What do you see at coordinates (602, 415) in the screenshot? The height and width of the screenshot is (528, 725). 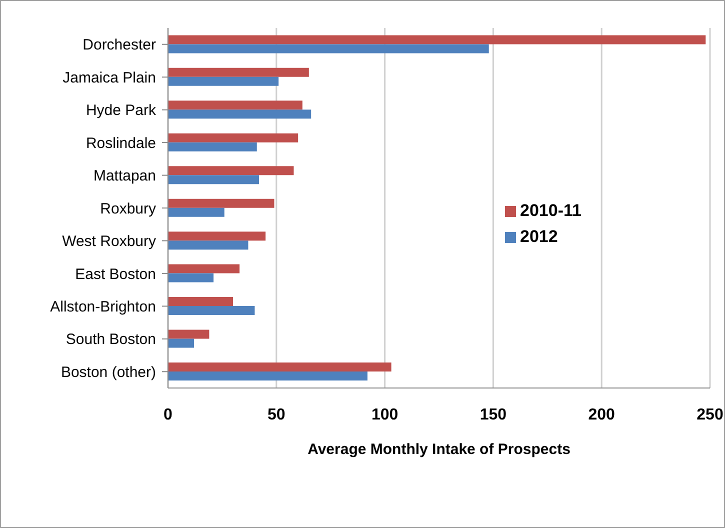 I see `x-tick-label: 200` at bounding box center [602, 415].